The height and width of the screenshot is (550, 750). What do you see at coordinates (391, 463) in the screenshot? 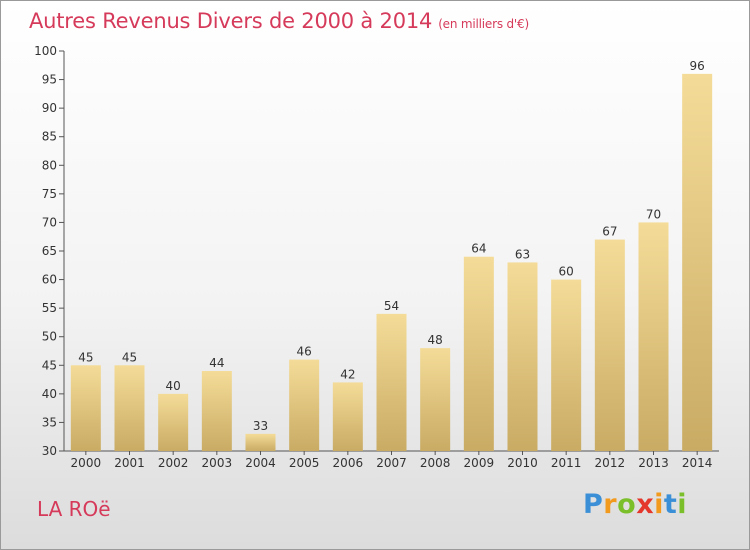
I see `x-tick-label: 2007` at bounding box center [391, 463].